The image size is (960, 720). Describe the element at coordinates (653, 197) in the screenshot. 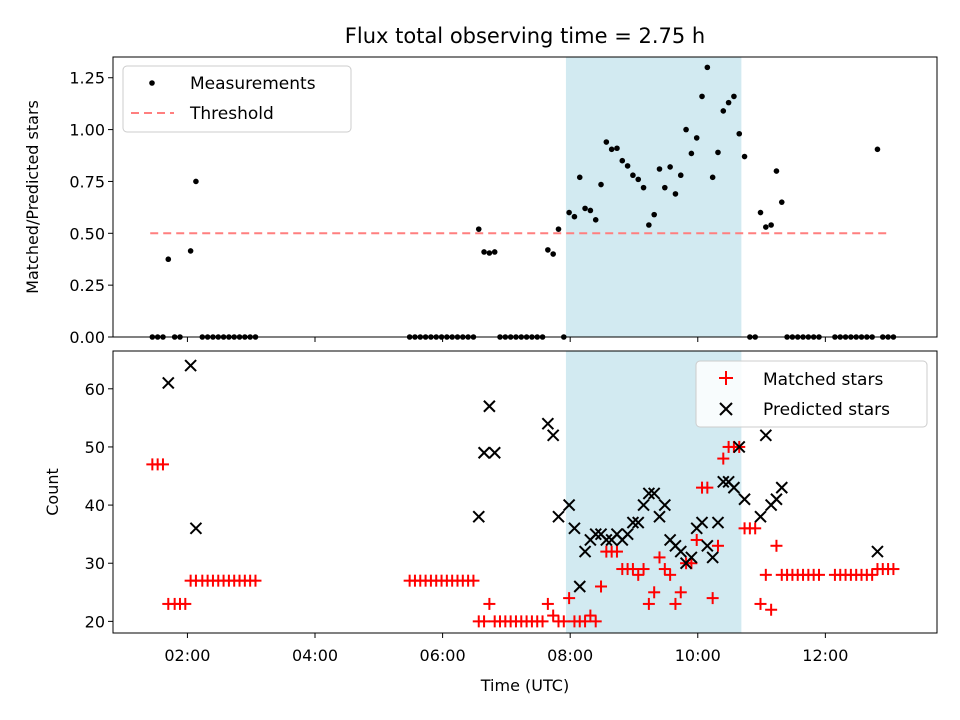

I see `top-shaded-region` at that location.